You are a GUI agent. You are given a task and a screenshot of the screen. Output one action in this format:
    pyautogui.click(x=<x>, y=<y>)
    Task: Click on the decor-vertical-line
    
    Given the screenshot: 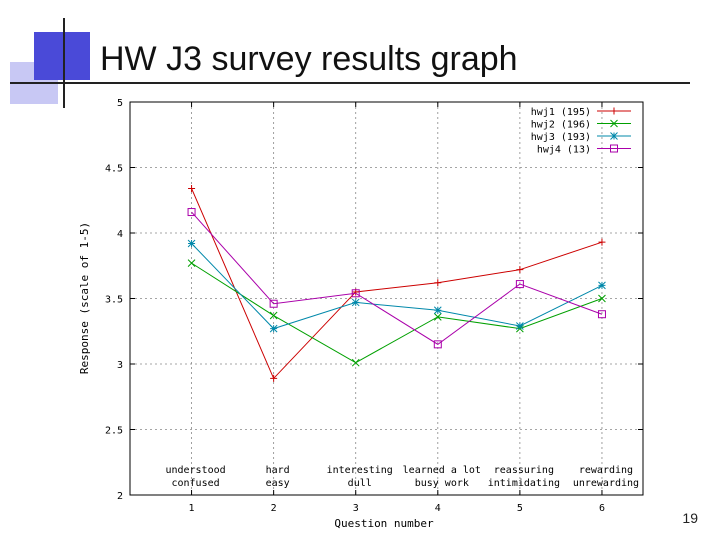 What is the action you would take?
    pyautogui.click(x=64, y=63)
    